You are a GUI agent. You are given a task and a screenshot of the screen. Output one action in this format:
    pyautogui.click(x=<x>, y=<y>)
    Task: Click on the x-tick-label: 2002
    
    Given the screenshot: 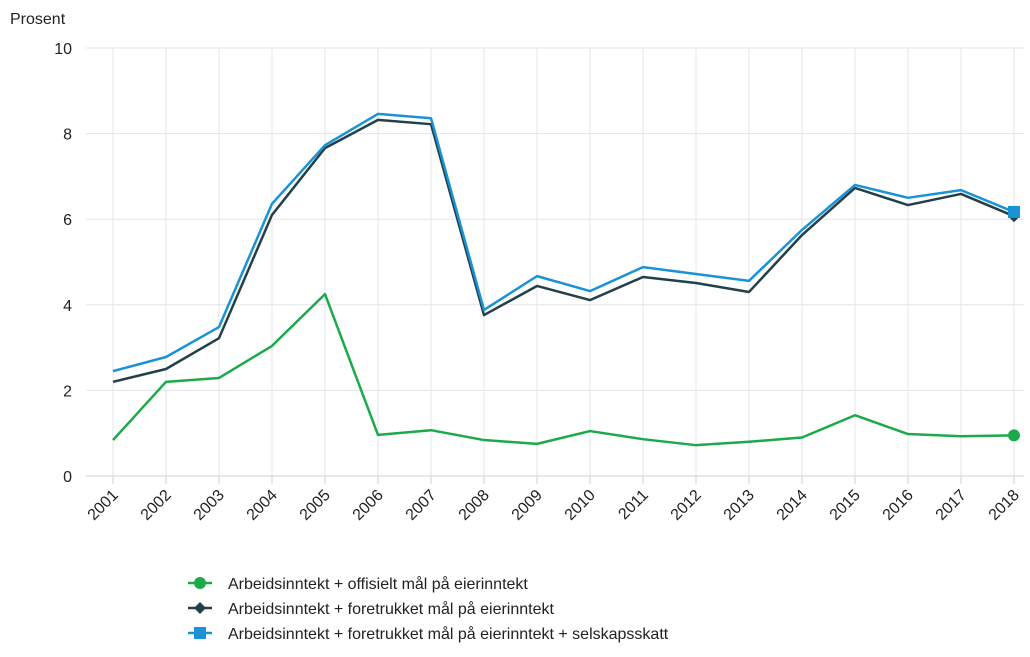 What is the action you would take?
    pyautogui.click(x=156, y=505)
    